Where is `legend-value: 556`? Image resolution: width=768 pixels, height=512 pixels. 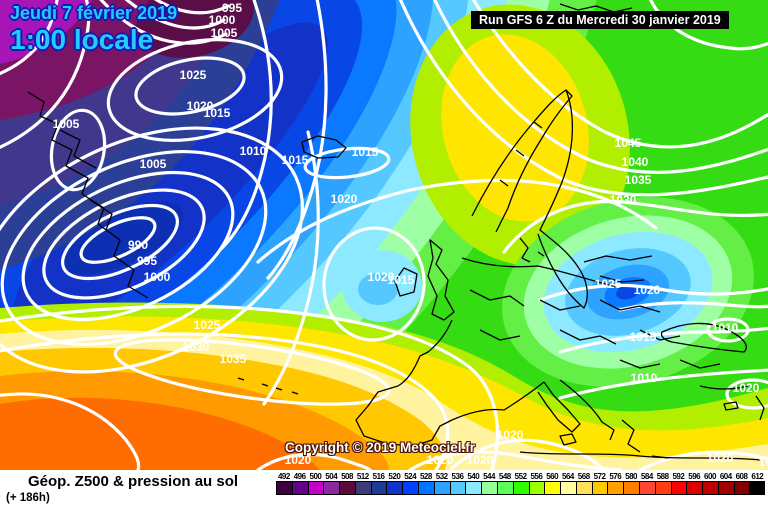 legend-value: 556 is located at coordinates (536, 476).